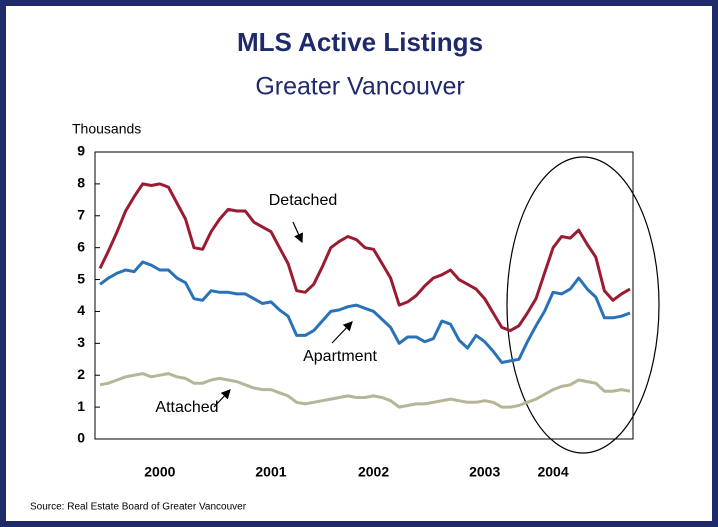 This screenshot has height=527, width=718. I want to click on y-axis-label: Thousands, so click(106, 129).